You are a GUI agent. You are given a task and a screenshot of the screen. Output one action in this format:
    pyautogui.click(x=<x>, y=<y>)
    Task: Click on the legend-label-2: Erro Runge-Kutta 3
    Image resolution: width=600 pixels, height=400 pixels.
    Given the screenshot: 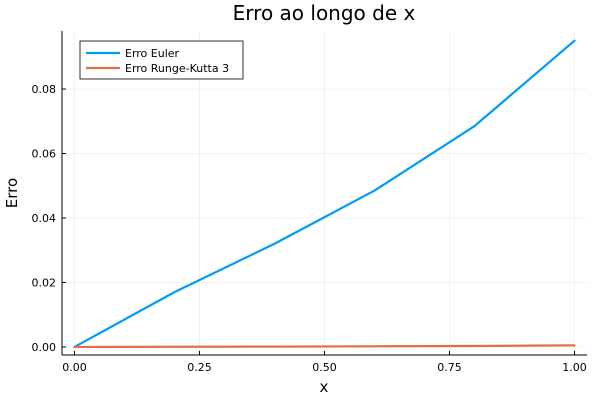 What is the action you would take?
    pyautogui.click(x=177, y=68)
    